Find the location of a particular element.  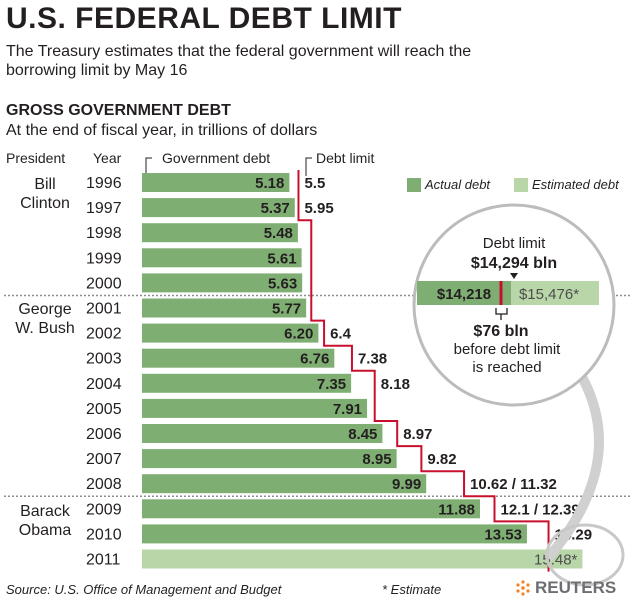

year-label: 2010 is located at coordinates (104, 534).